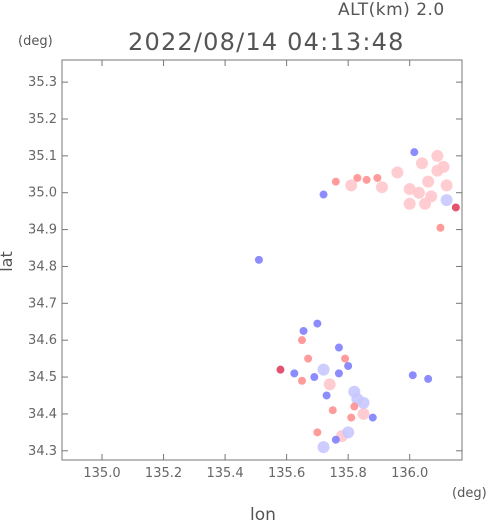  What do you see at coordinates (469, 493) in the screenshot?
I see `x-axis-unit: (deg)` at bounding box center [469, 493].